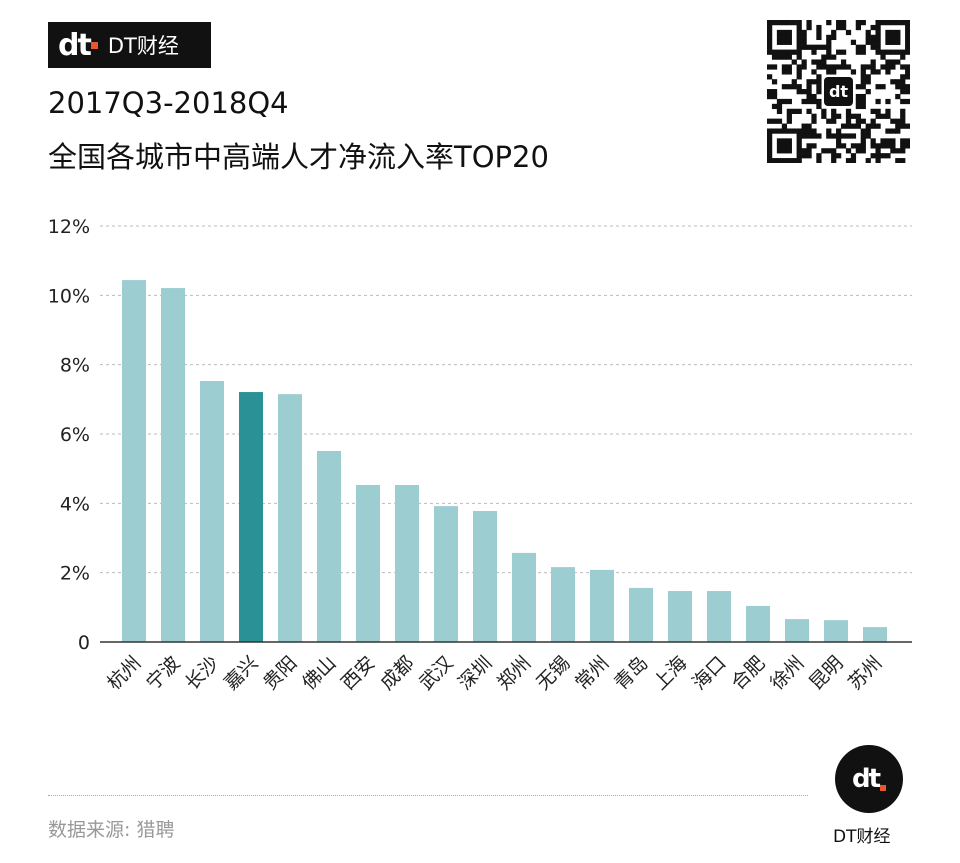 The height and width of the screenshot is (863, 960). What do you see at coordinates (84, 643) in the screenshot?
I see `y-tick-label: 0` at bounding box center [84, 643].